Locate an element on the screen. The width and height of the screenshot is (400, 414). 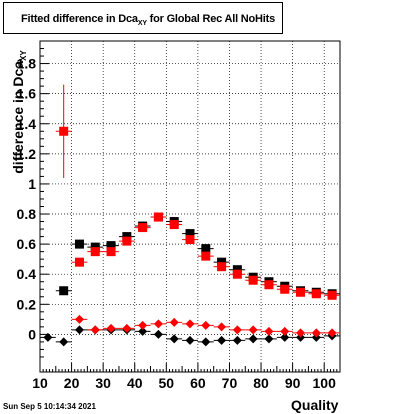
y-tick-label: 1.6 is located at coordinates (27, 94).